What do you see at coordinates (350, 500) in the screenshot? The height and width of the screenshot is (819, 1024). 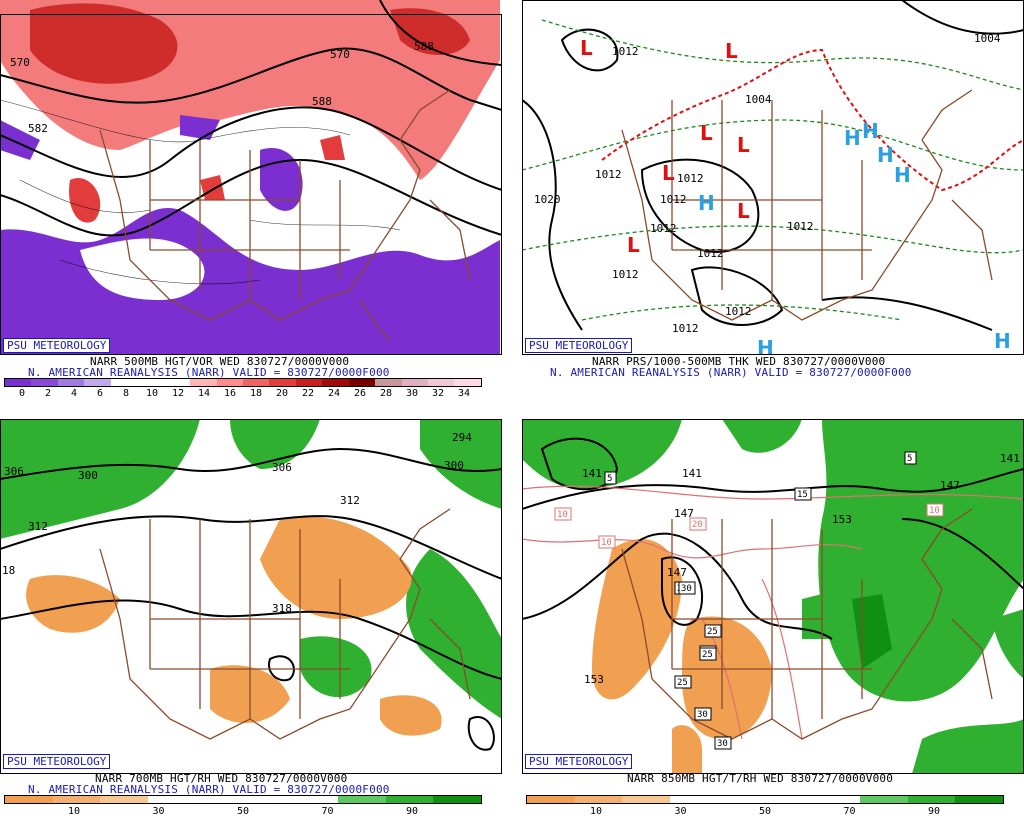 I see `contour-label: 312` at bounding box center [350, 500].